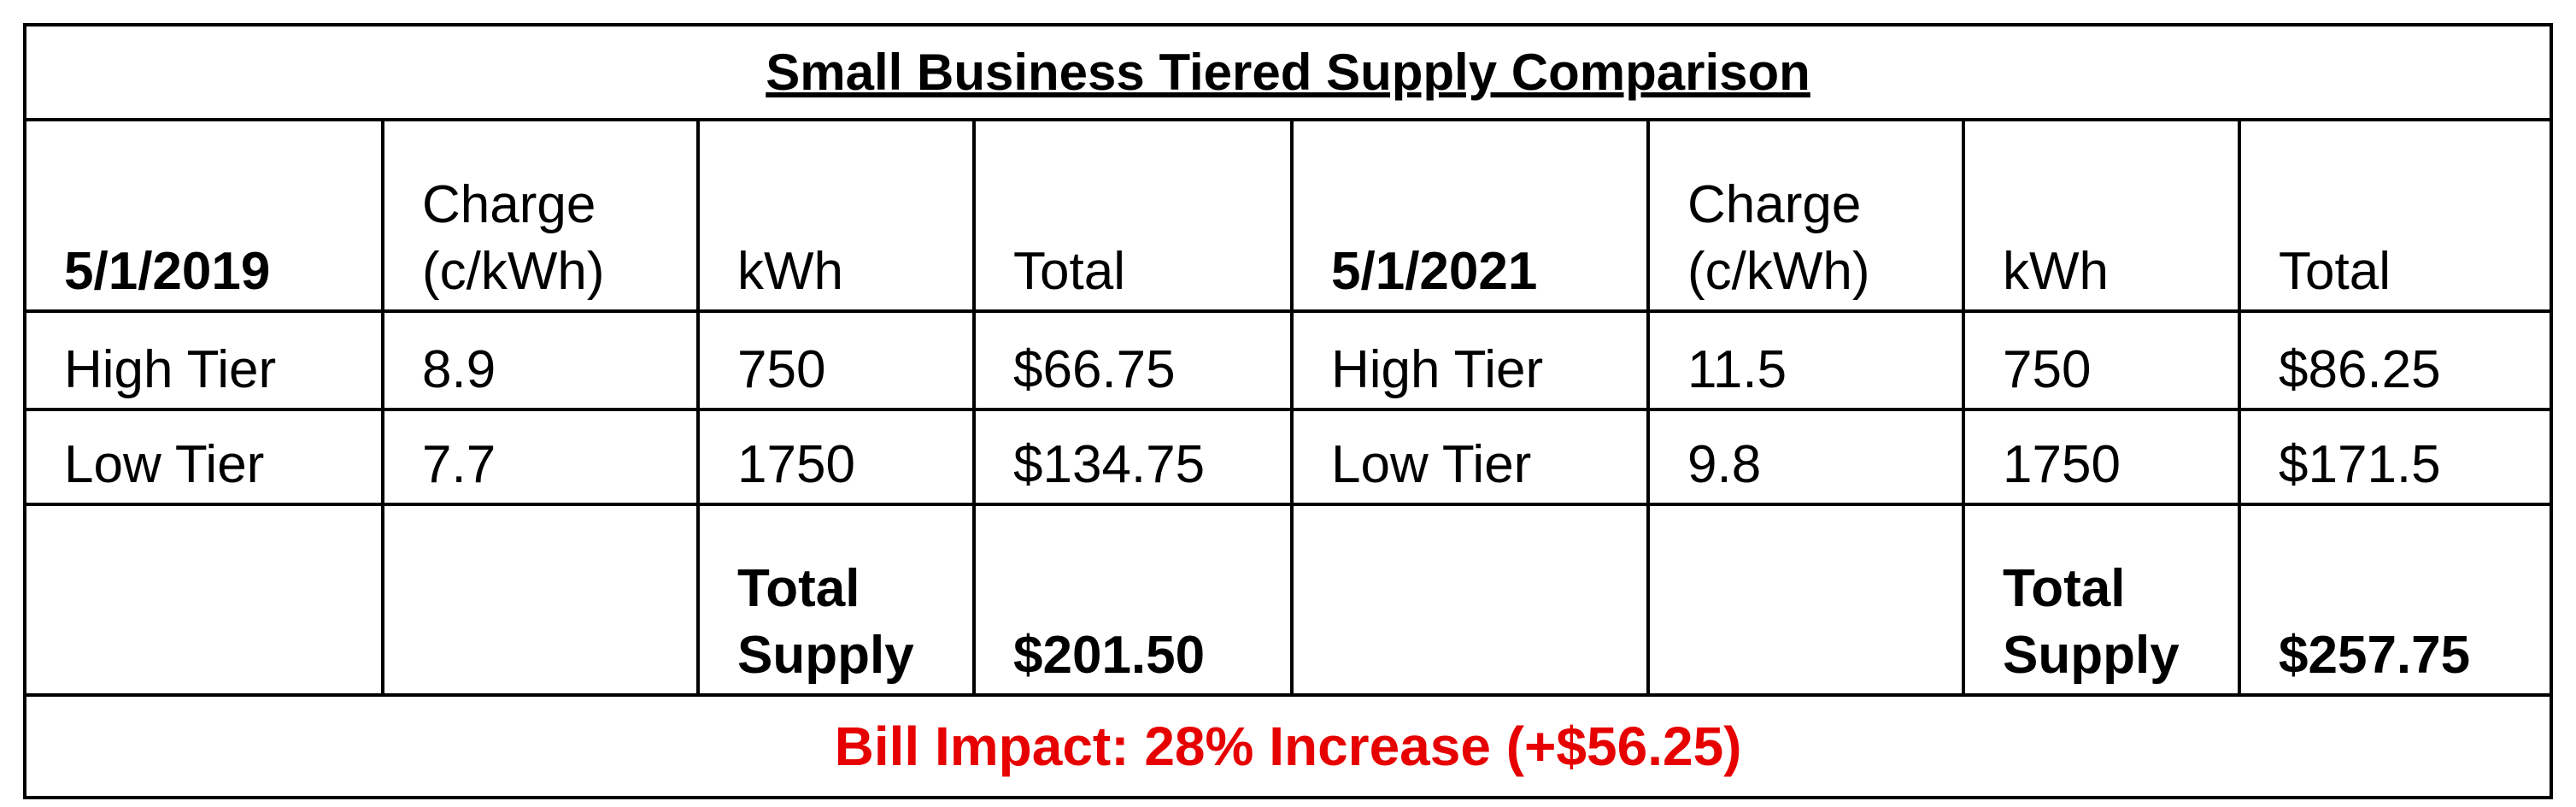 The image size is (2576, 807). I want to click on table-cell: $134.75, so click(1133, 457).